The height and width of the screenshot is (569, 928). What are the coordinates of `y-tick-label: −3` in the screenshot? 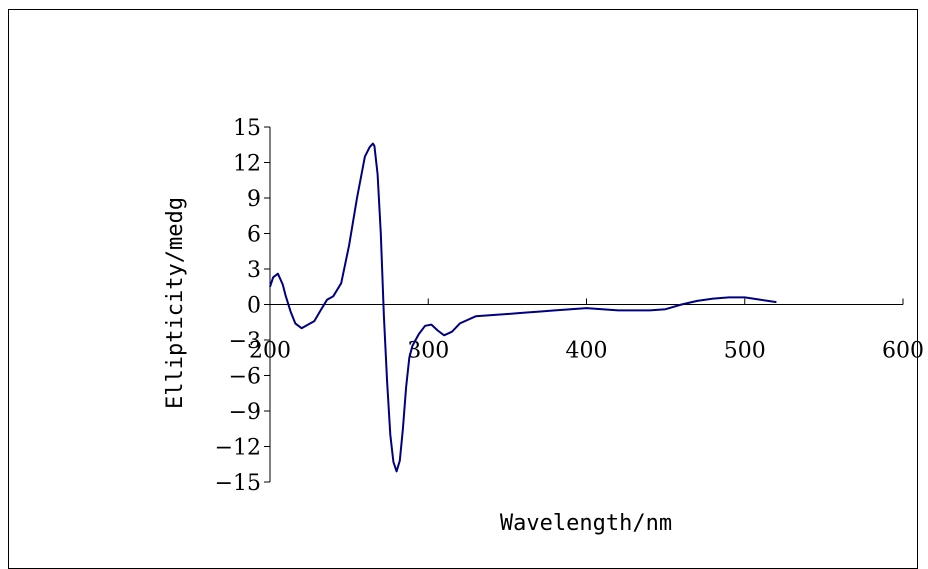 It's located at (245, 341).